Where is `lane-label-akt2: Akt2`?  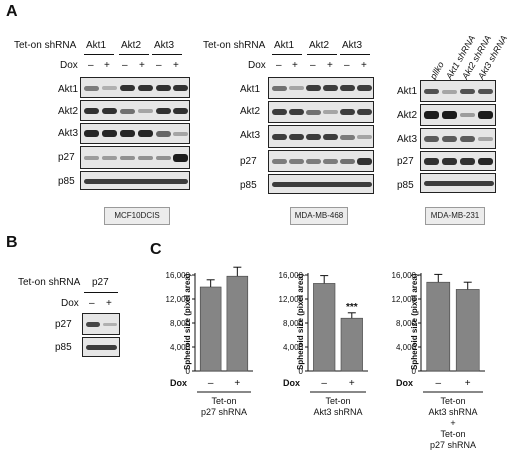 lane-label-akt2: Akt2 is located at coordinates (131, 45).